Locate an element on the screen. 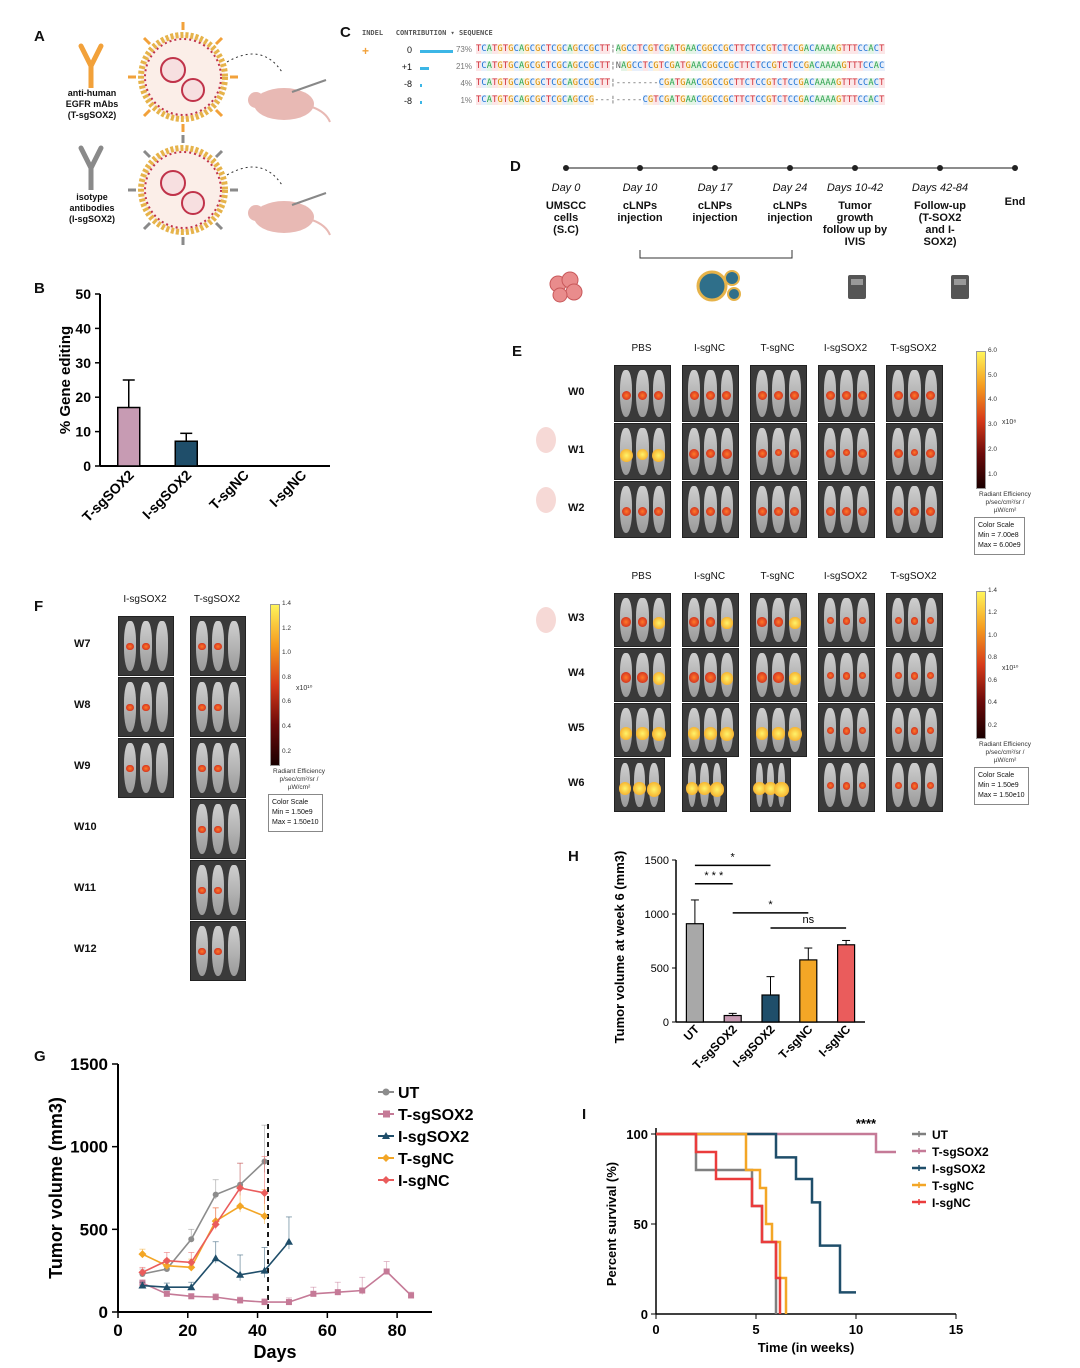  b-category-label: T-sgSOX2 is located at coordinates (108, 496).